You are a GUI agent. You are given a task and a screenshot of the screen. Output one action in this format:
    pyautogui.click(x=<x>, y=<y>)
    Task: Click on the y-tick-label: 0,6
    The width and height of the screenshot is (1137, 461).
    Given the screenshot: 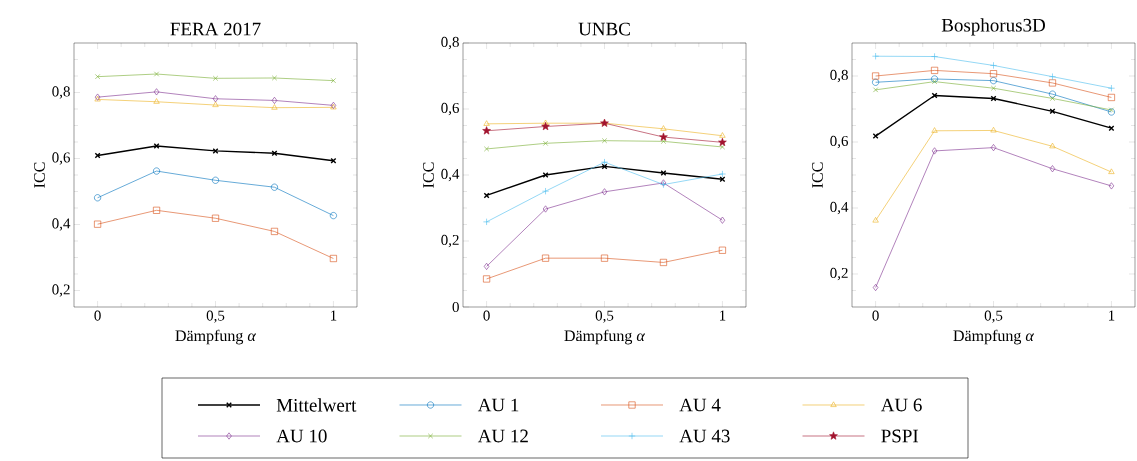 What is the action you would take?
    pyautogui.click(x=839, y=142)
    